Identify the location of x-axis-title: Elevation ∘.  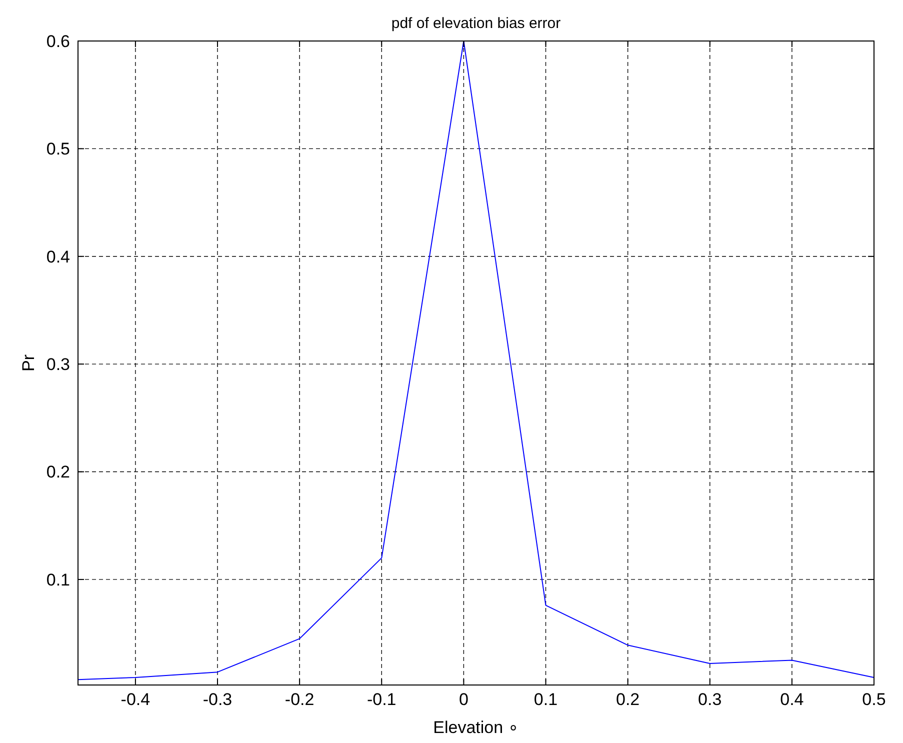
(476, 727).